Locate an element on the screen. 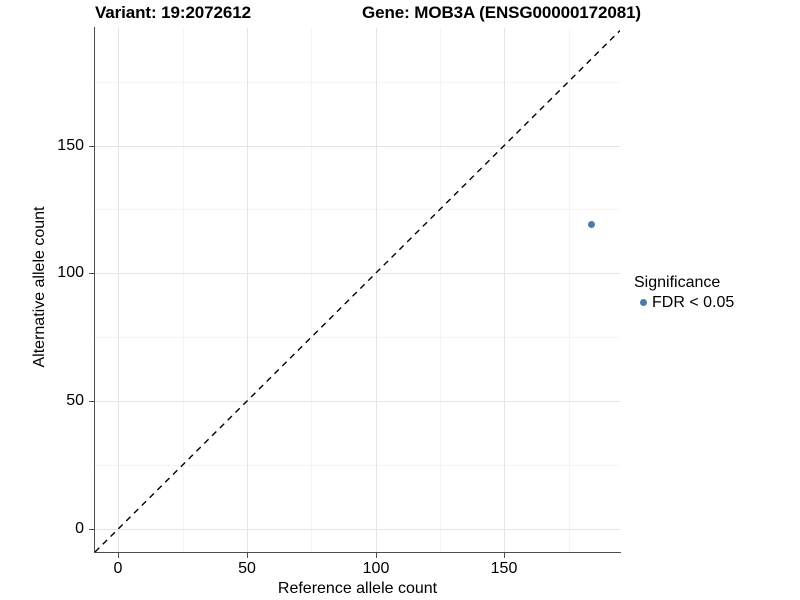  legend-item: FDR < 0.05 is located at coordinates (684, 302).